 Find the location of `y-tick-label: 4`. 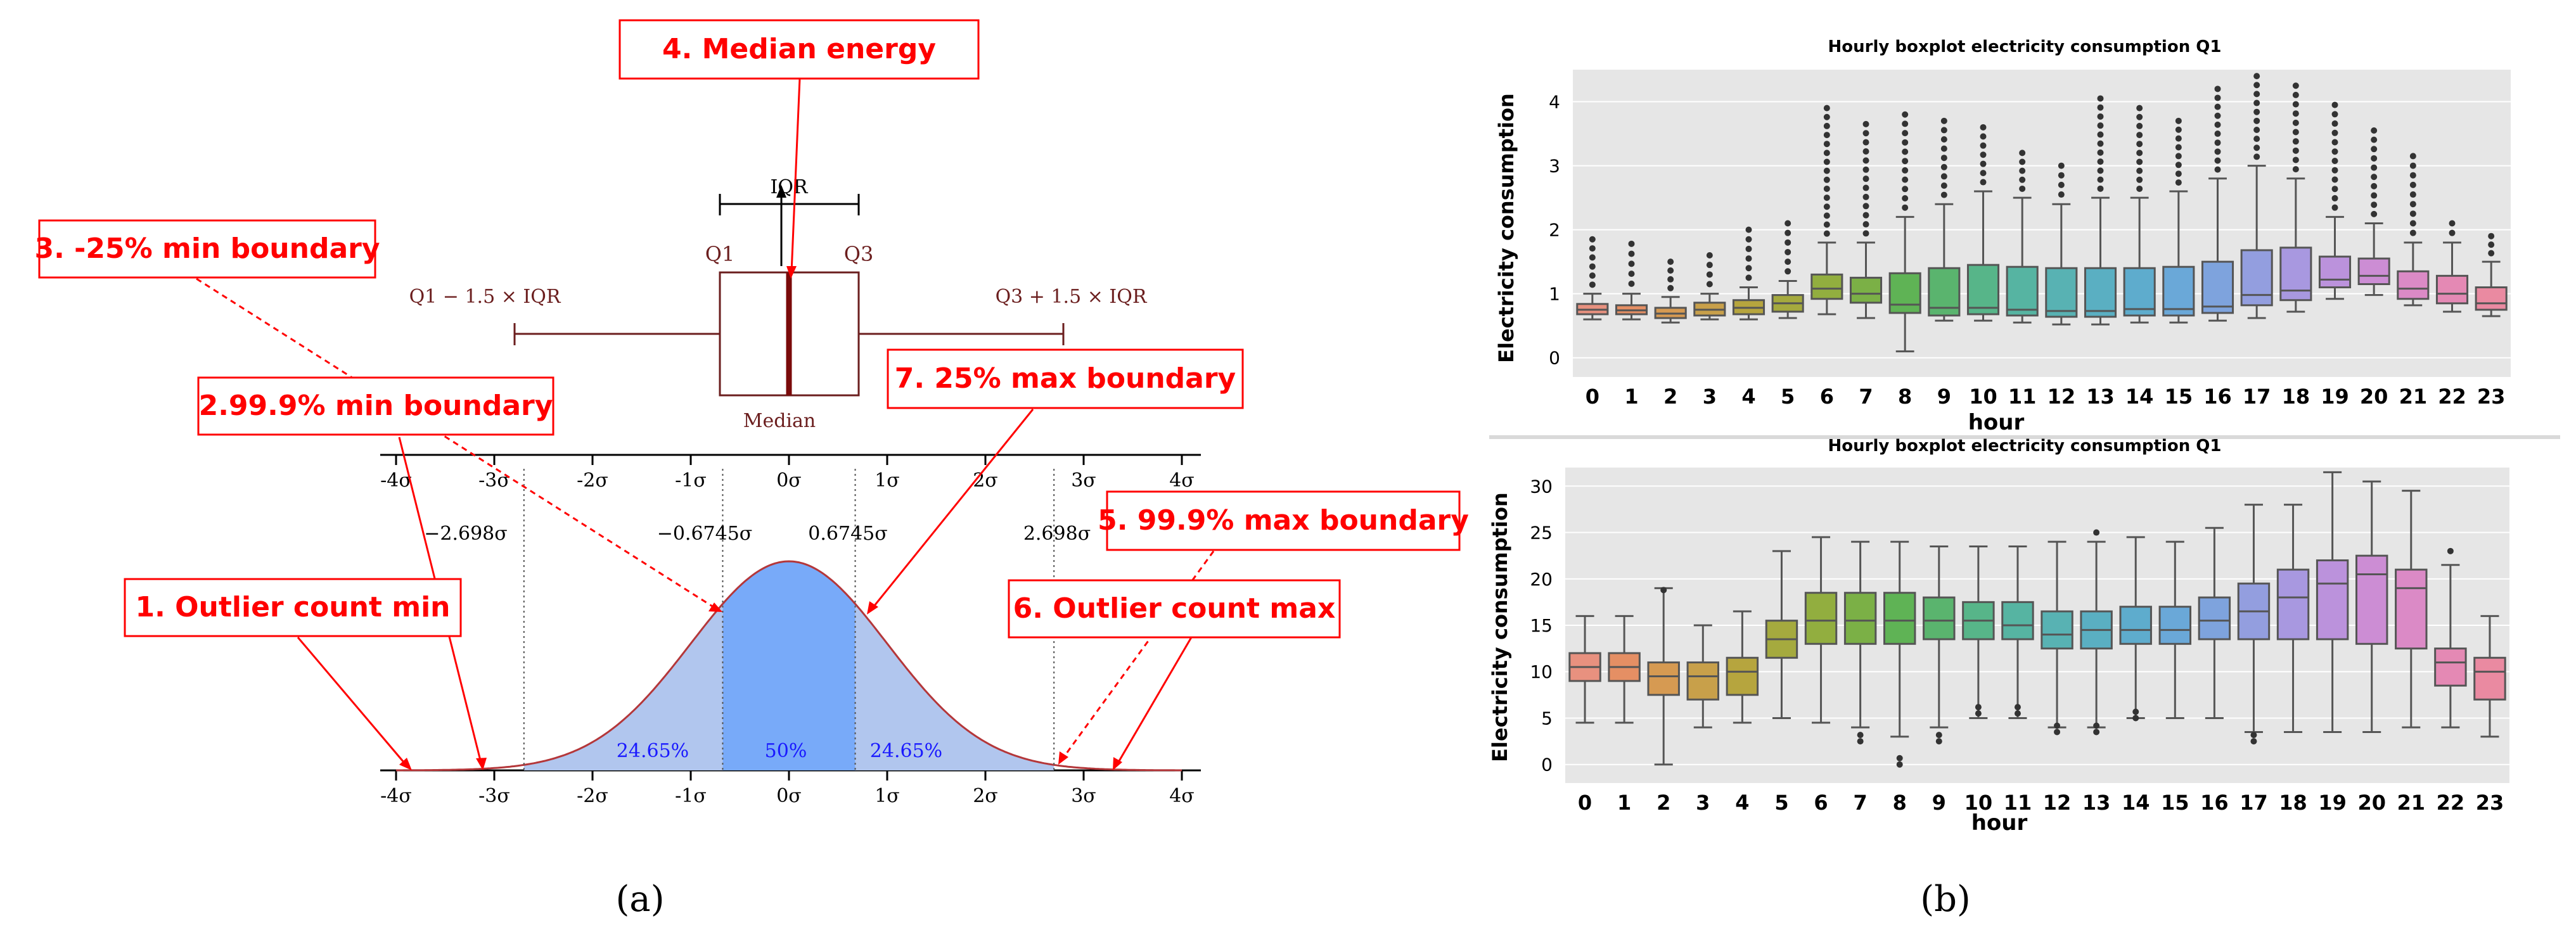

y-tick-label: 4 is located at coordinates (1554, 102).